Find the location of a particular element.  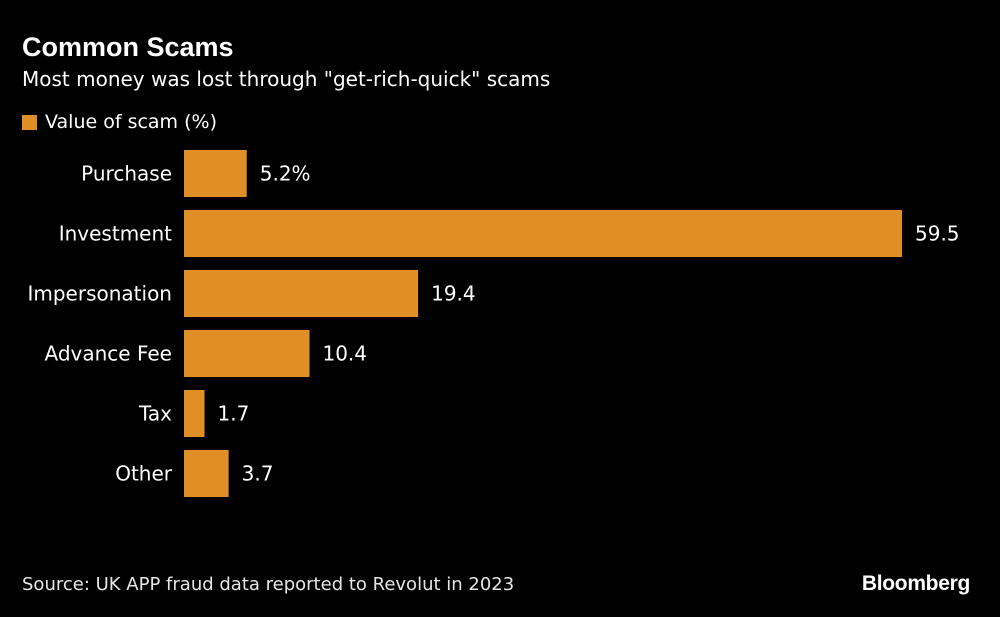

value-label-other: 3.7 is located at coordinates (258, 474).